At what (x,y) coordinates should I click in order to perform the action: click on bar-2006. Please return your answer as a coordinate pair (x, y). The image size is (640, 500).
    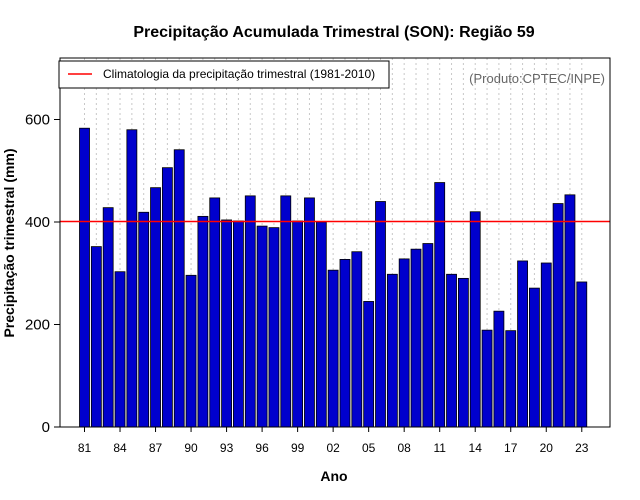
    Looking at the image, I should click on (380, 314).